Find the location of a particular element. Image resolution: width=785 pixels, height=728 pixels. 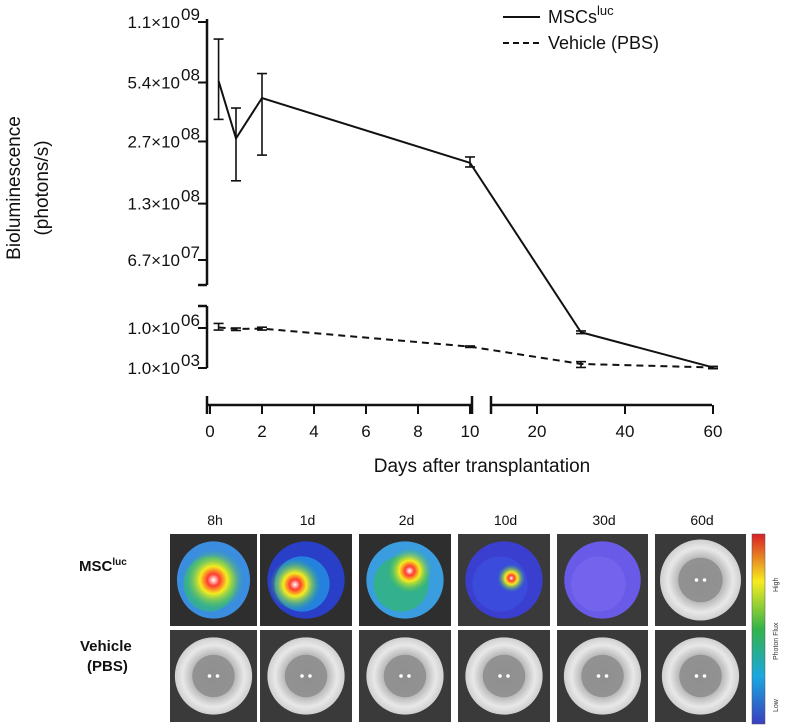

row-label-vehicle-2: (PBS) is located at coordinates (107, 666).